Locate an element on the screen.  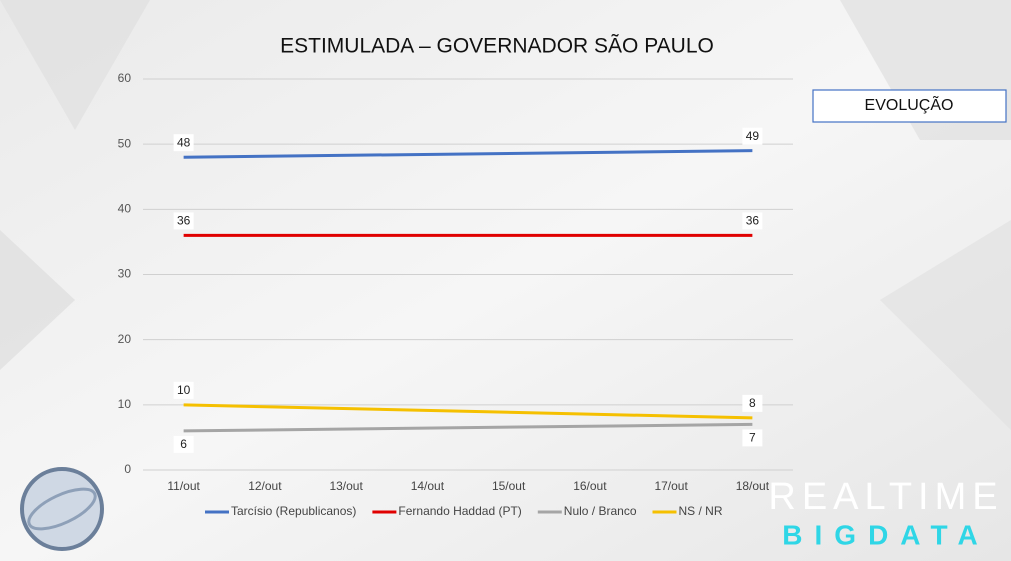
data-label: 6 is located at coordinates (183, 444).